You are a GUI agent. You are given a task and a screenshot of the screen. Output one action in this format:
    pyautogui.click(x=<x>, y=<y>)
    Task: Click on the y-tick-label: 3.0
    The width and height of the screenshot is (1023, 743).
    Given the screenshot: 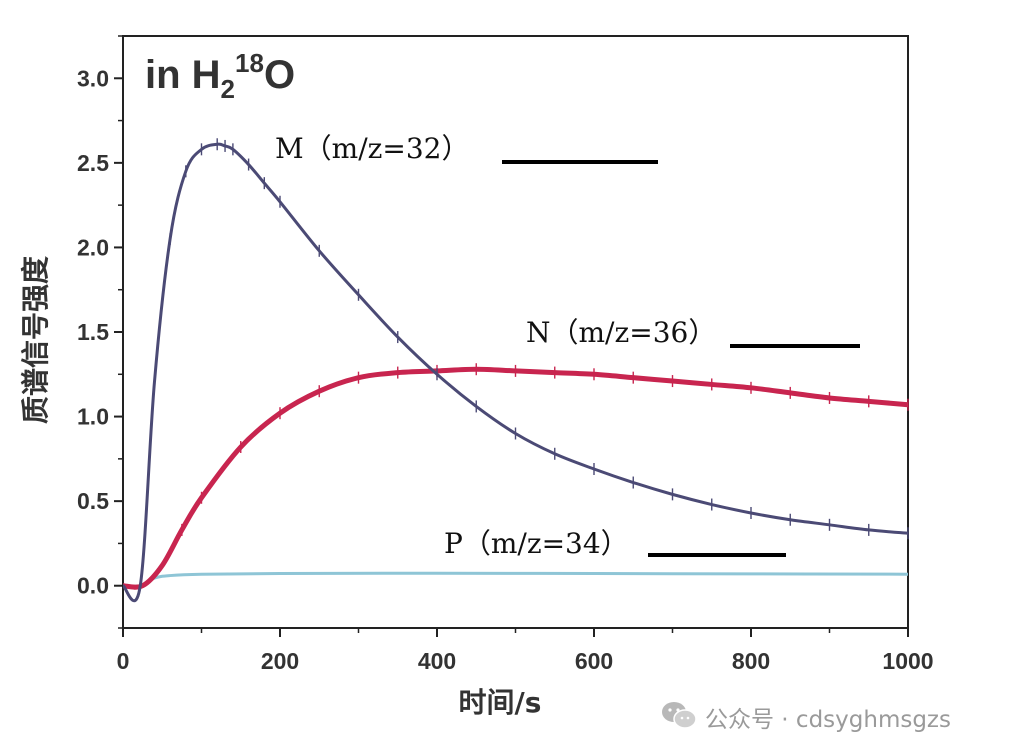 What is the action you would take?
    pyautogui.click(x=93, y=78)
    